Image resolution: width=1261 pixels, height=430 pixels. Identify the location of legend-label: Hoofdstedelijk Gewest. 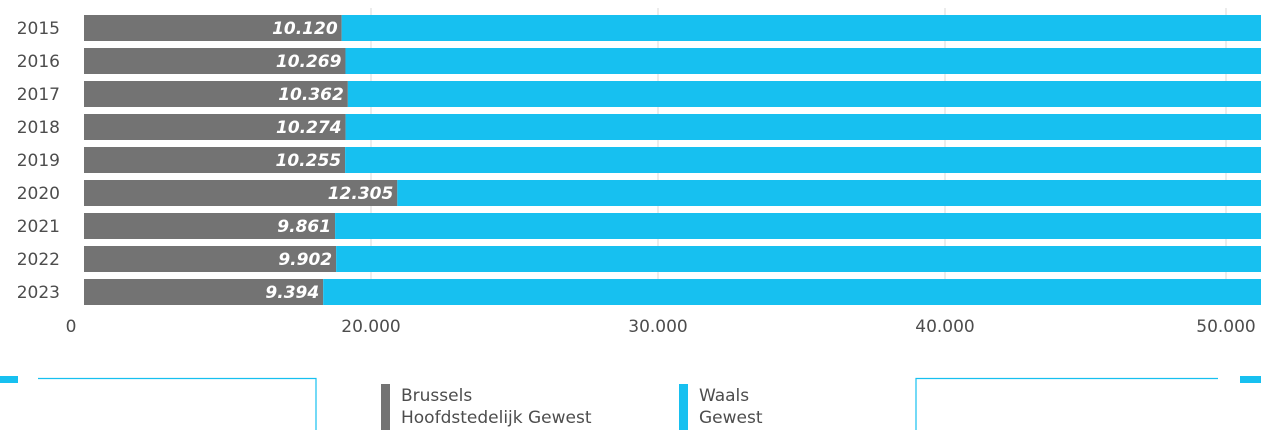
(496, 418).